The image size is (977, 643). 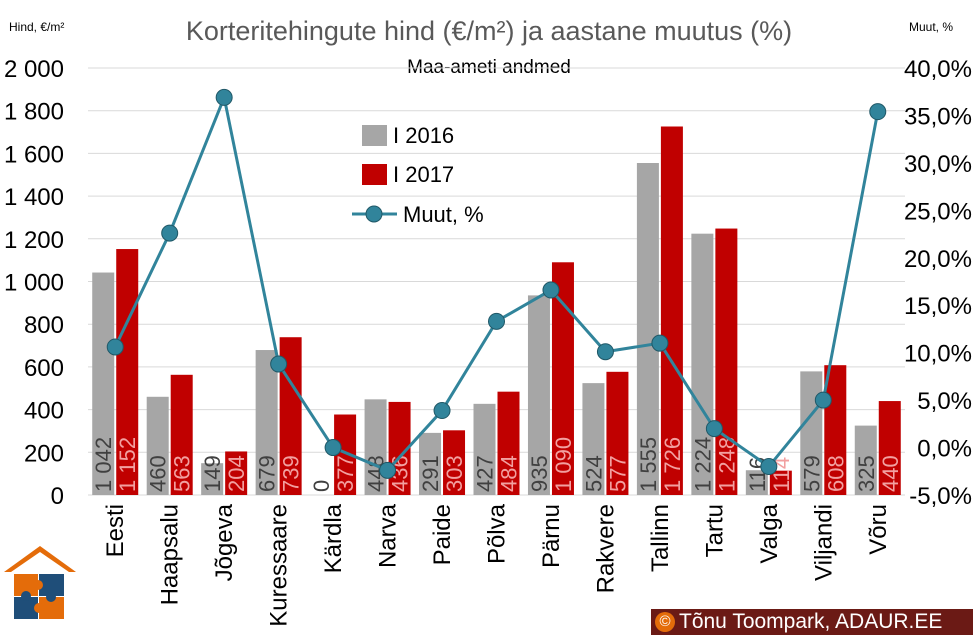 I want to click on bar-label-2016: 1 555, so click(x=648, y=464).